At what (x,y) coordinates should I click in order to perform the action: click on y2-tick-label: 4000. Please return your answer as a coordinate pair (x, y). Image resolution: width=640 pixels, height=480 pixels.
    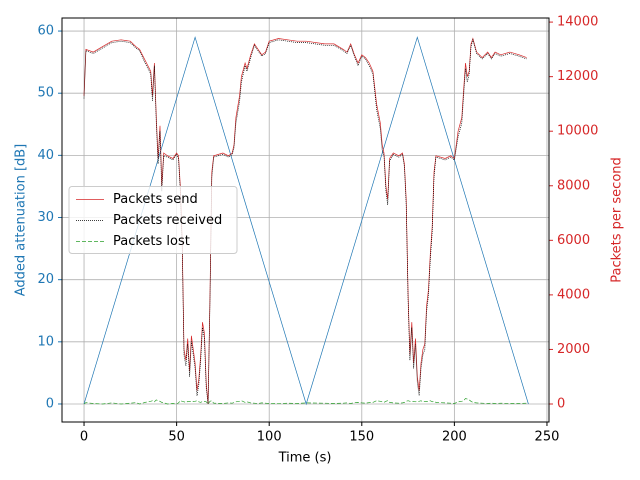
    Looking at the image, I should click on (573, 294).